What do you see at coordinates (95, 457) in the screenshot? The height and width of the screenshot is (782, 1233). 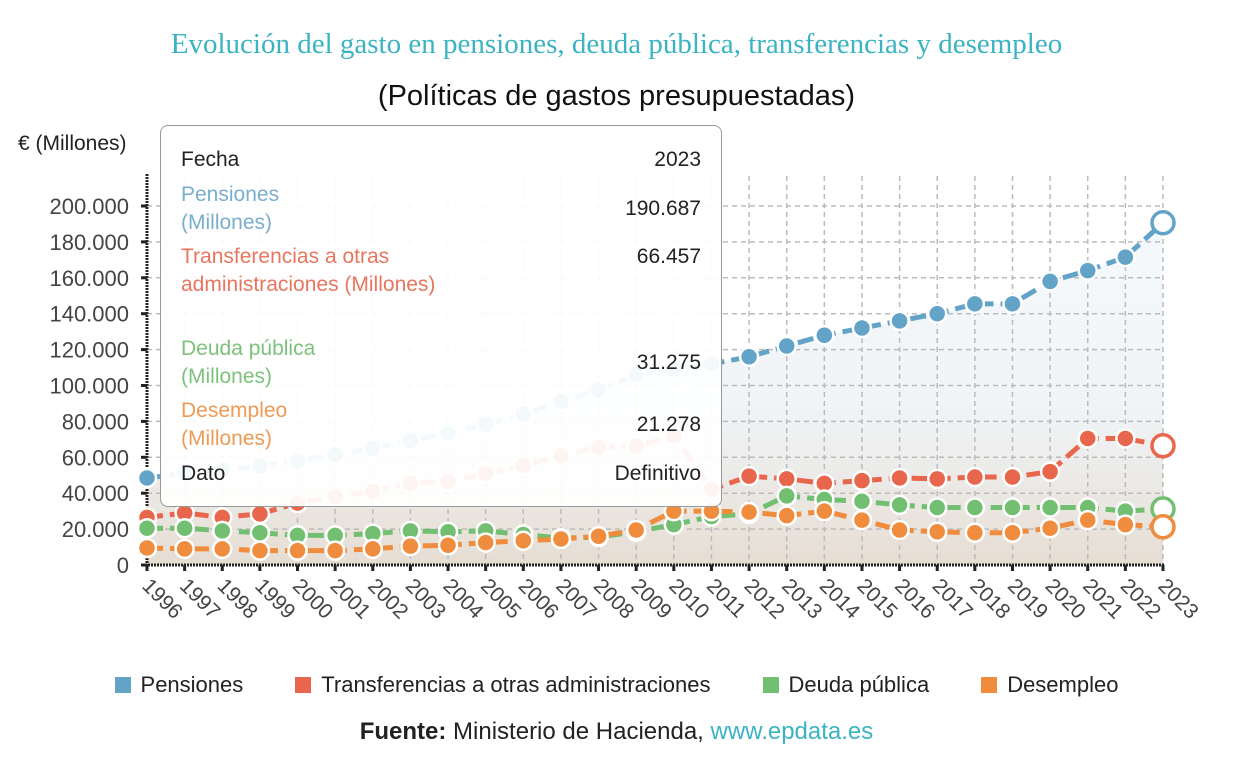 I see `y-tick-label: 60.000` at bounding box center [95, 457].